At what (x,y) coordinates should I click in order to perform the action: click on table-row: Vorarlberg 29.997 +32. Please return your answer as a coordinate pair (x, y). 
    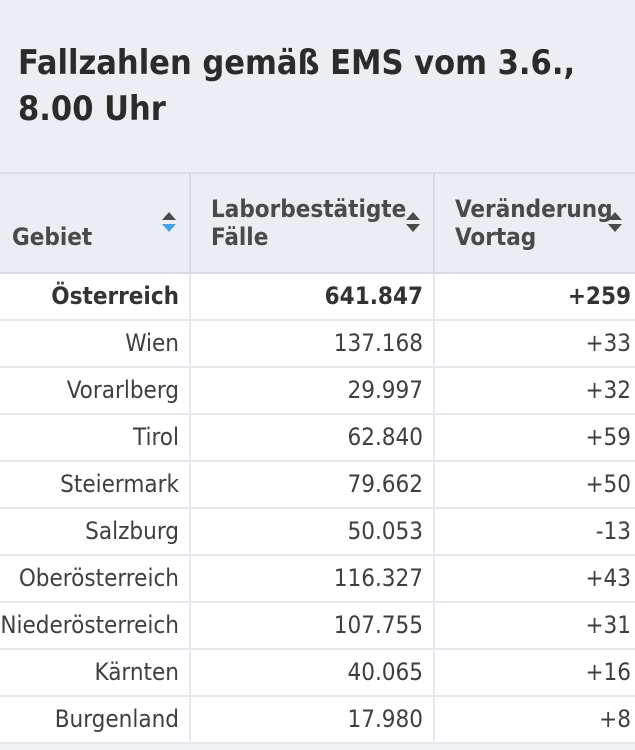
    Looking at the image, I should click on (317, 391).